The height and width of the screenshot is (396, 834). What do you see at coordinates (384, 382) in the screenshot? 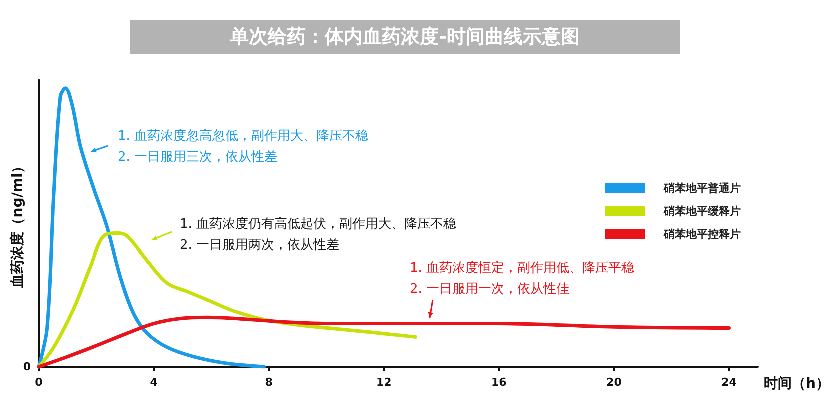
I see `x-tick-label: 12` at bounding box center [384, 382].